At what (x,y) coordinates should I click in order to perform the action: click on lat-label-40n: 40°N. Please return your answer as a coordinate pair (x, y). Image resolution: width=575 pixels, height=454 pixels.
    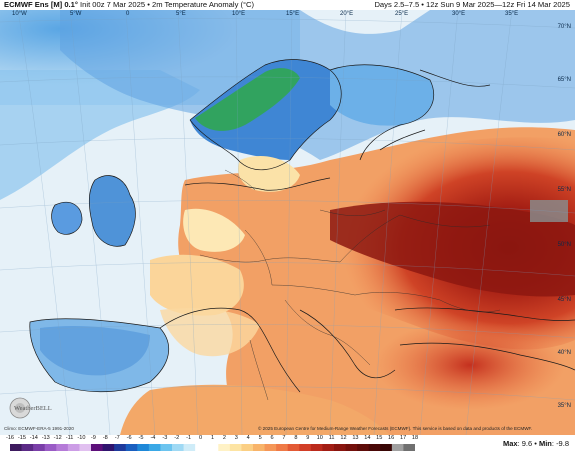
    Looking at the image, I should click on (564, 353).